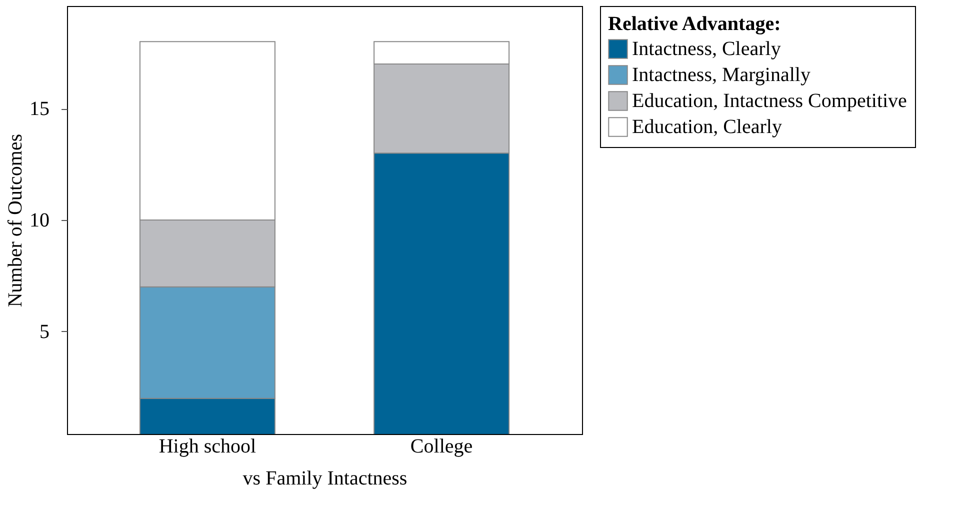  I want to click on y-axis-title: Number of Outcomes, so click(15, 221).